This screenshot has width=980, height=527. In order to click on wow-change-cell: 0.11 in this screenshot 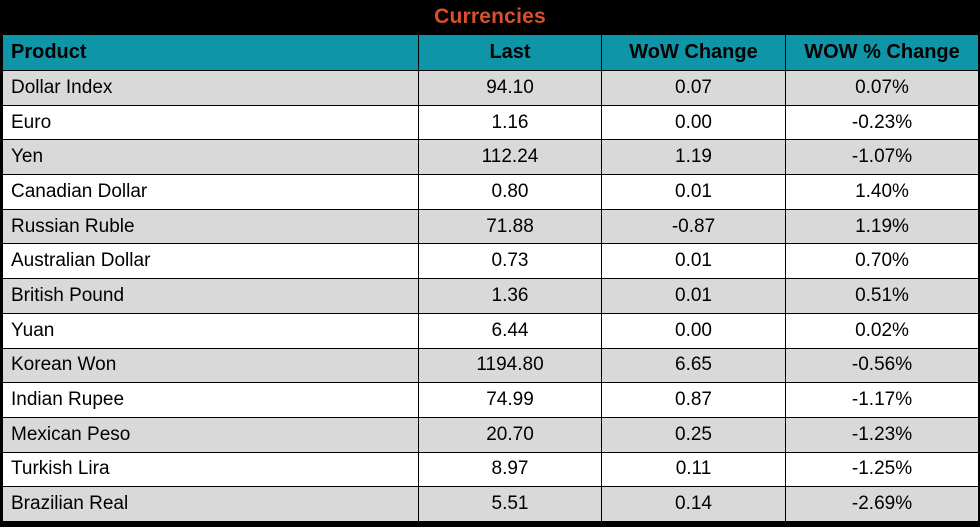, I will do `click(693, 469)`.